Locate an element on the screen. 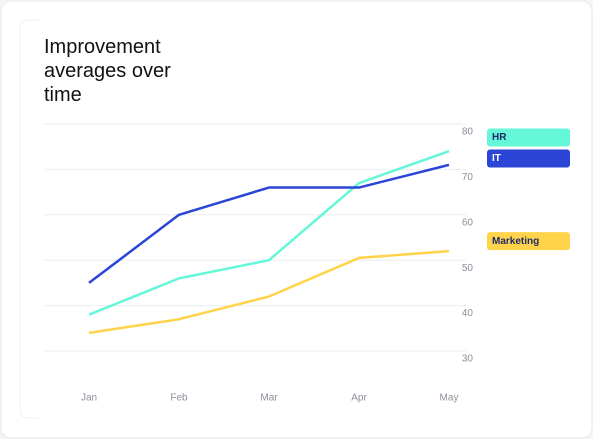 The image size is (593, 439). legend-label: HR is located at coordinates (499, 137).